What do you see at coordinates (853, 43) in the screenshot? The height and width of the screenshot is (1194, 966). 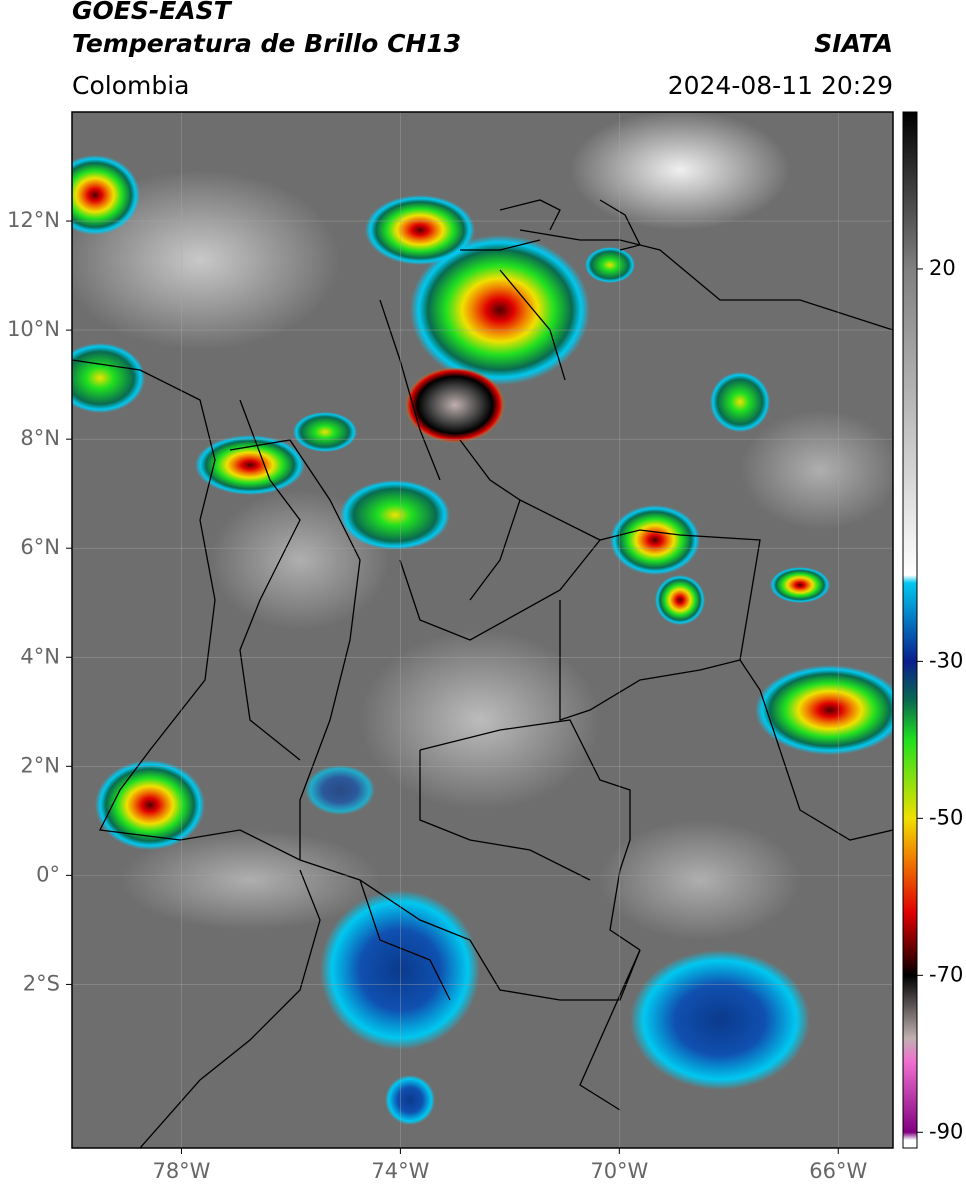 I see `source: SIATA` at bounding box center [853, 43].